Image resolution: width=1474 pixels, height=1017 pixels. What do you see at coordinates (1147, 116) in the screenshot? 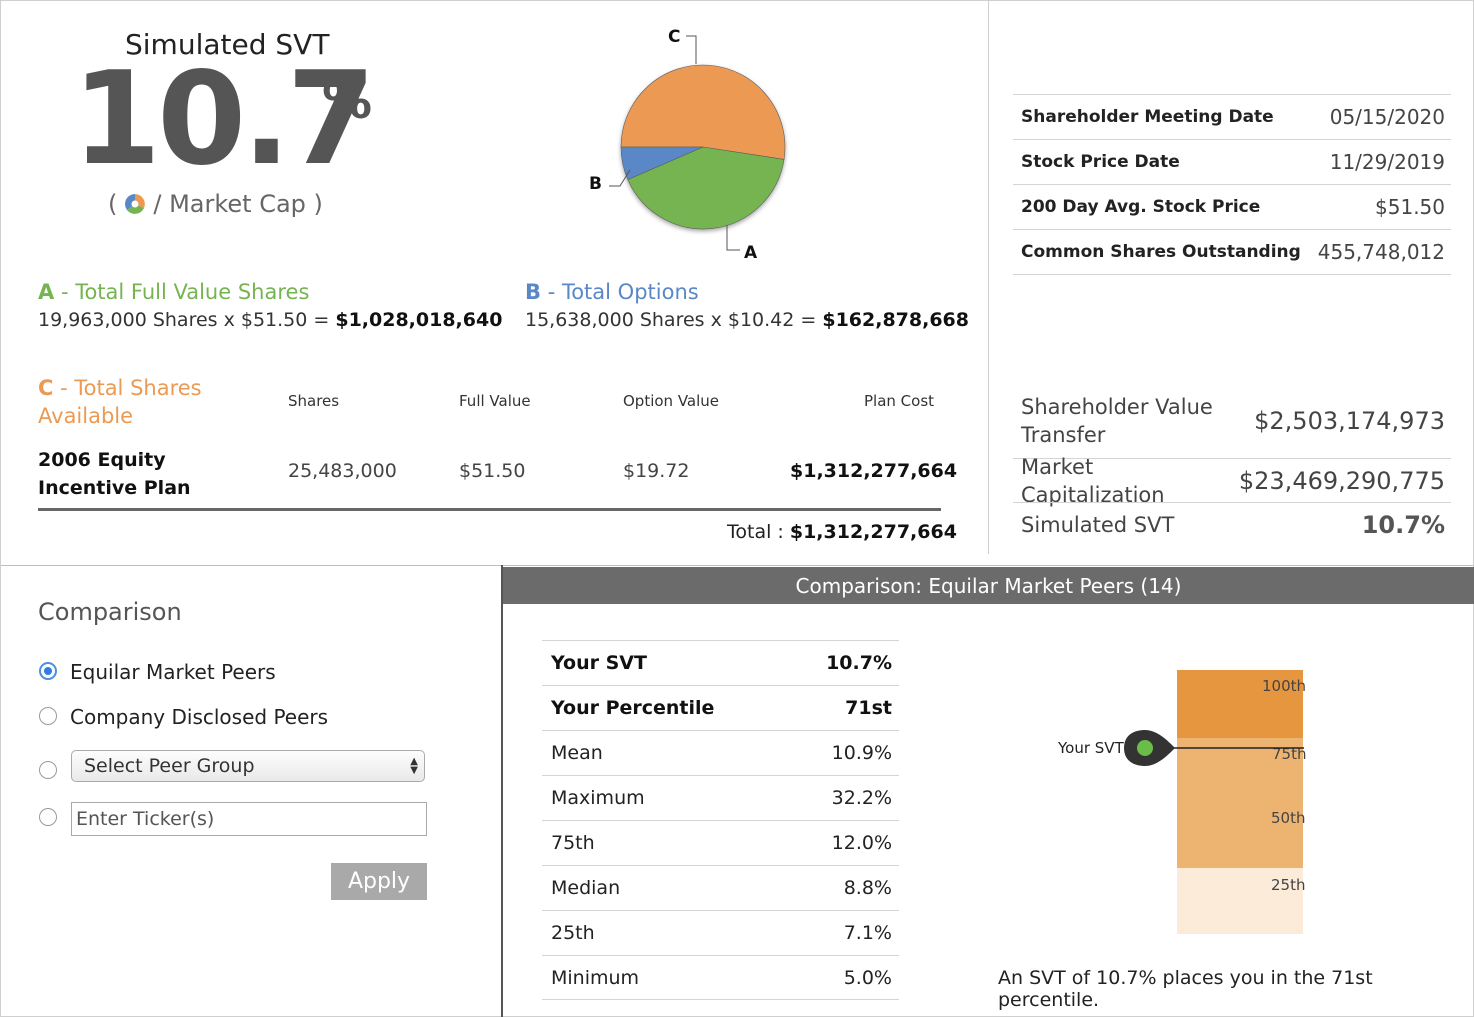
I see `info-label: Shareholder Meeting Date` at bounding box center [1147, 116].